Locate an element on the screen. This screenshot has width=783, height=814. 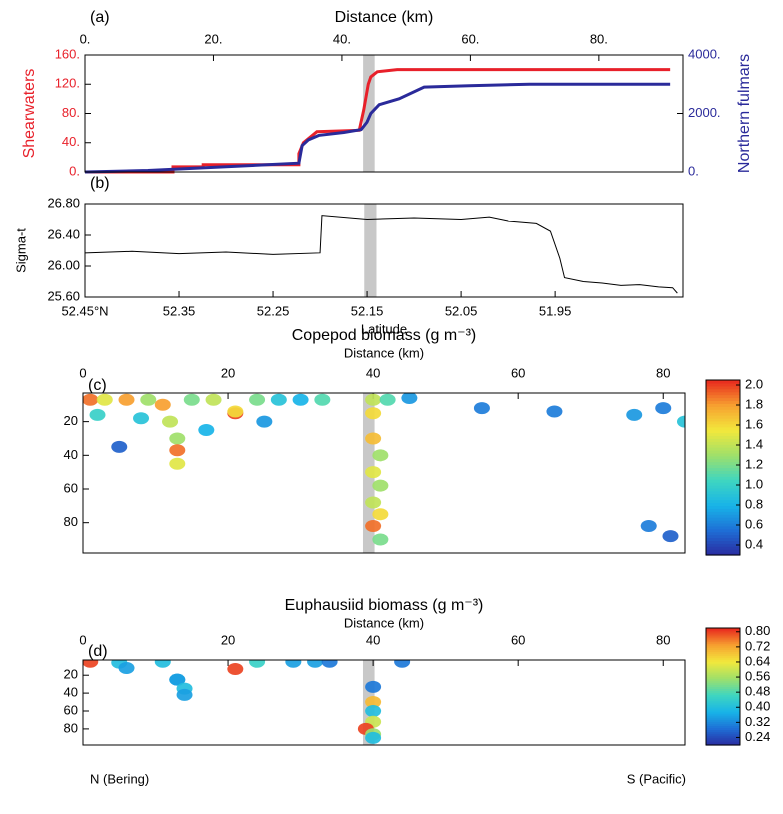
x-tick-label: 40. is located at coordinates (342, 38).